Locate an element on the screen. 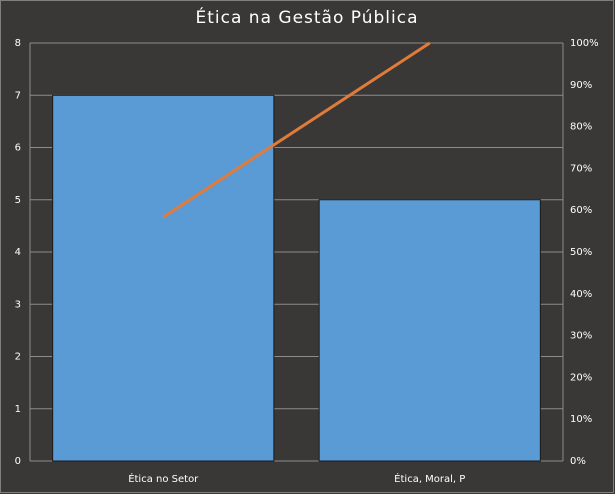 The width and height of the screenshot is (615, 494). y-tick-label: 4 is located at coordinates (18, 252).